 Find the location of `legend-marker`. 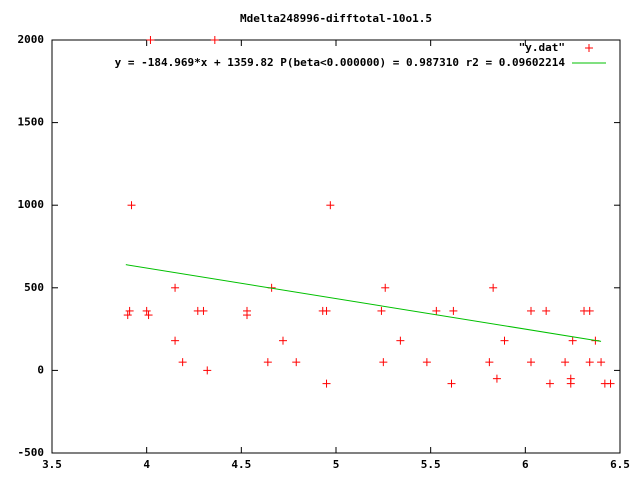

legend-marker is located at coordinates (589, 48).